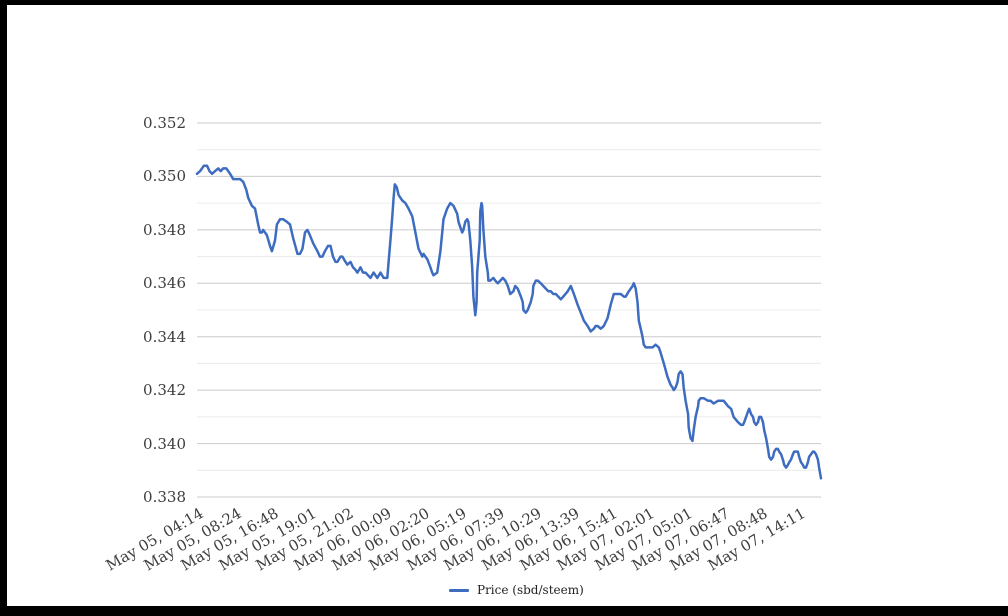 Image resolution: width=1008 pixels, height=616 pixels. Describe the element at coordinates (164, 283) in the screenshot. I see `y-axis-tick-label: 0.346` at that location.